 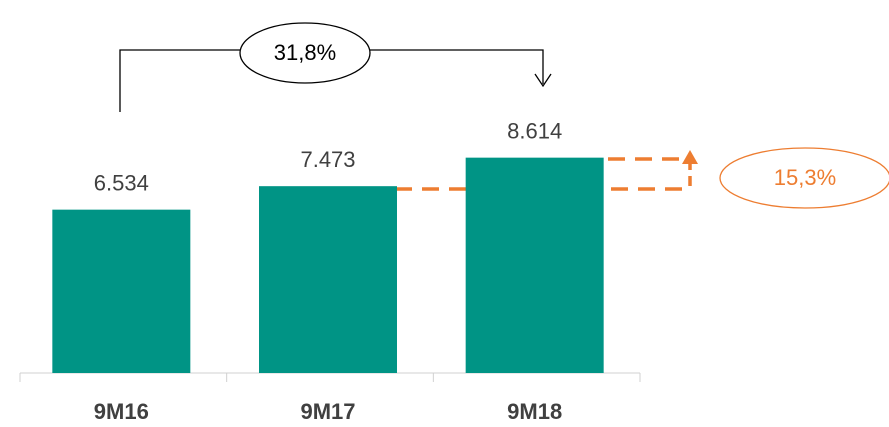 I want to click on arrow-head, so click(x=690, y=157).